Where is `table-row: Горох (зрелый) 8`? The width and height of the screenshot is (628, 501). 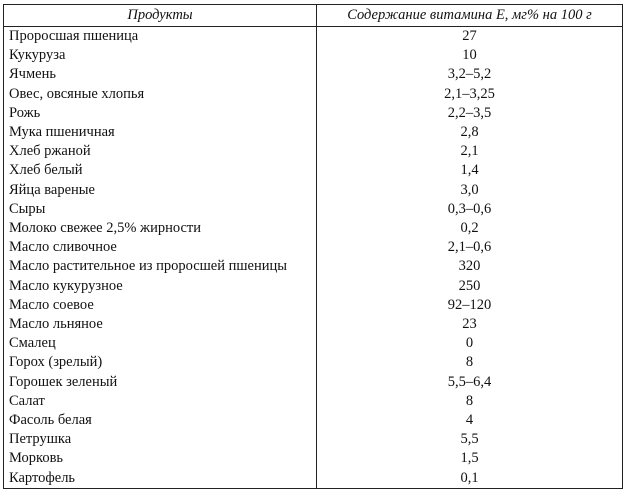
table-row: Горох (зрелый) 8 is located at coordinates (313, 363).